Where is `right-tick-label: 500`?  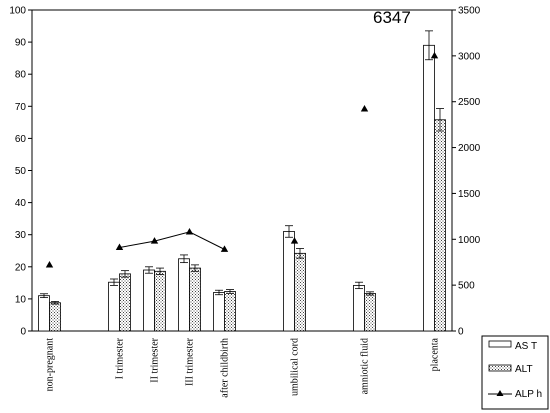 right-tick-label: 500 is located at coordinates (466, 286).